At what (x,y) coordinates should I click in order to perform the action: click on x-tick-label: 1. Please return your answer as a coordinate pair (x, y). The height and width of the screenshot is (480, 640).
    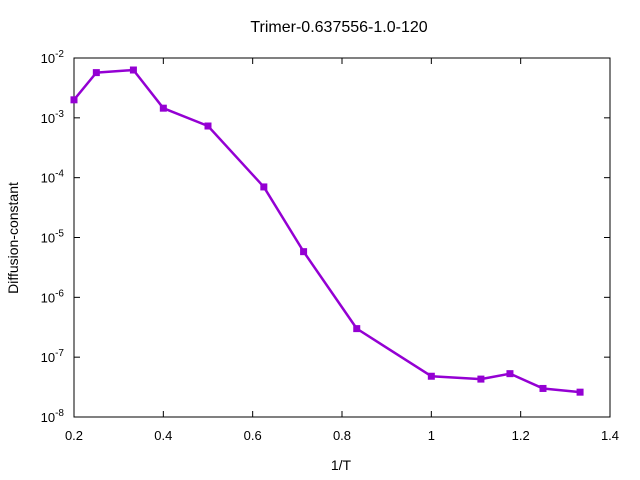
    Looking at the image, I should click on (431, 435).